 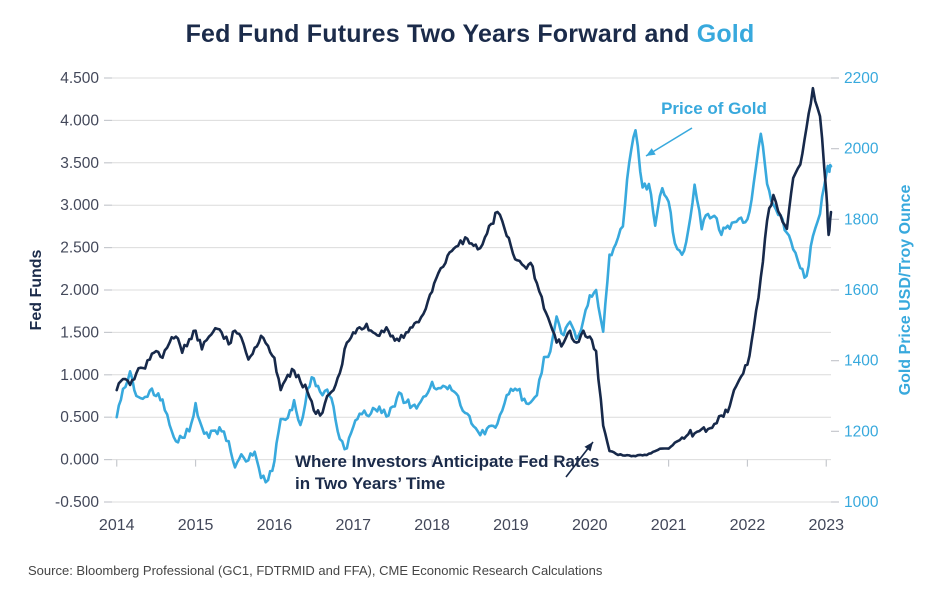 What do you see at coordinates (79, 375) in the screenshot?
I see `left-axis-tick-label: 1.000` at bounding box center [79, 375].